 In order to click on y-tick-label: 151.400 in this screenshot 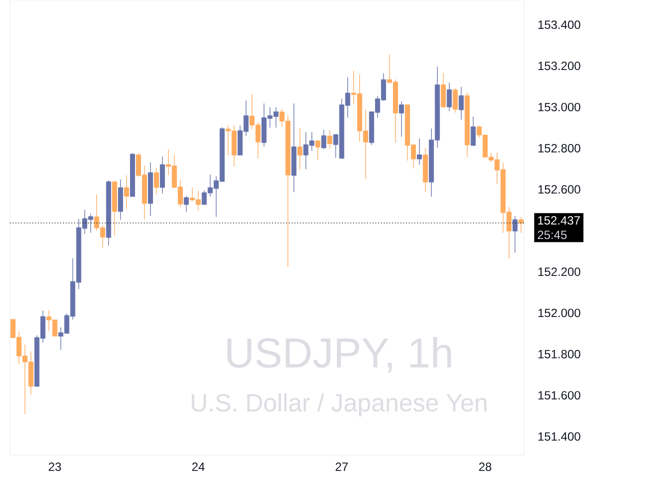, I will do `click(559, 436)`.